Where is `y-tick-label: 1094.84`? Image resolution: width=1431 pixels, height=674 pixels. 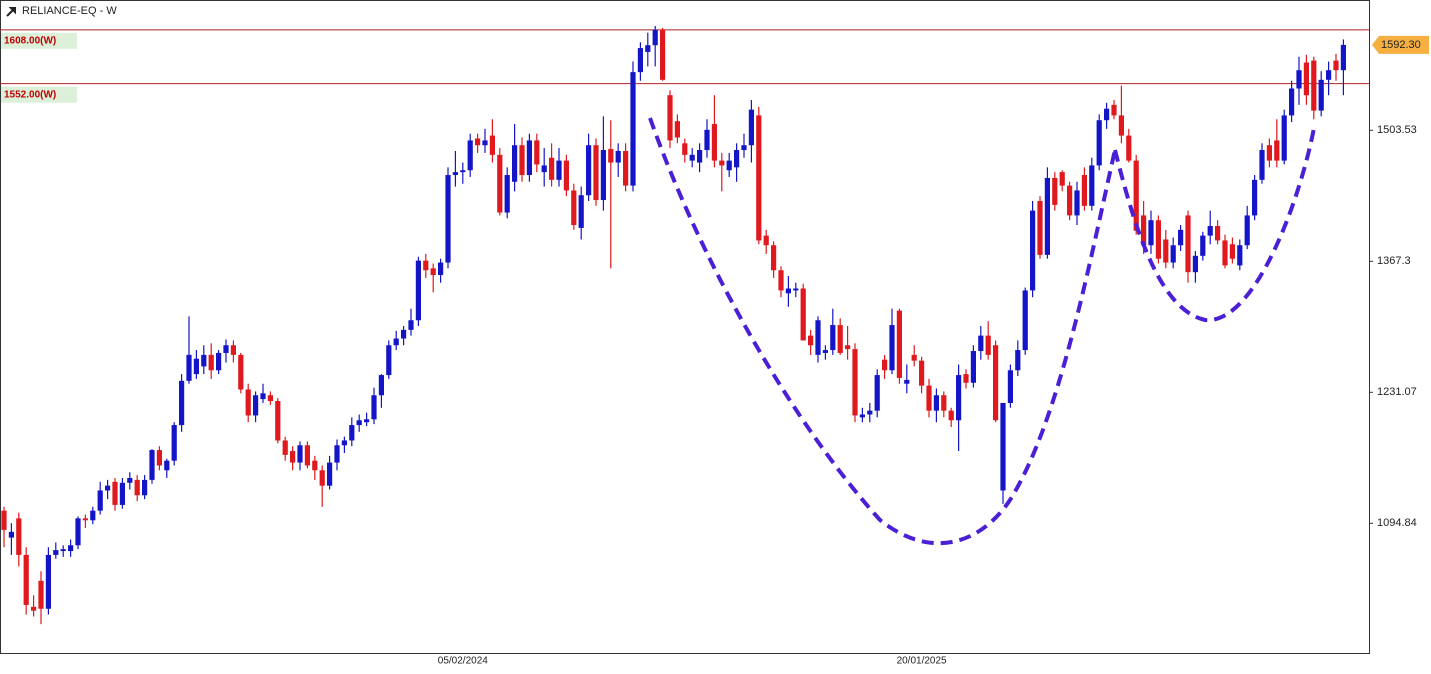 y-tick-label: 1094.84 is located at coordinates (1397, 523).